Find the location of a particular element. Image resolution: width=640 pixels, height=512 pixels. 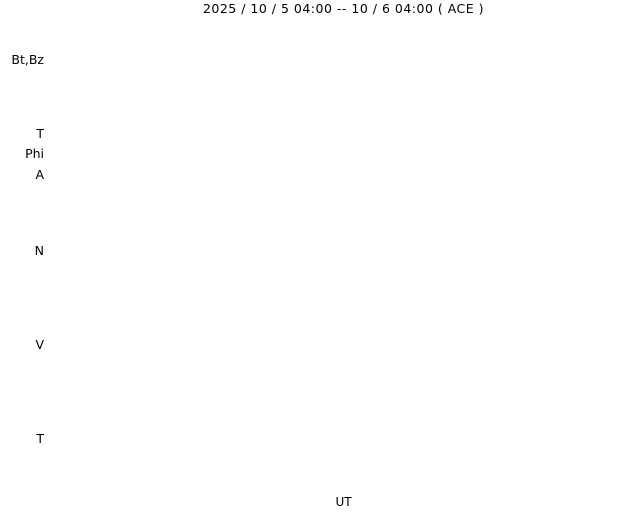

panel-label-theta: T is located at coordinates (40, 133).